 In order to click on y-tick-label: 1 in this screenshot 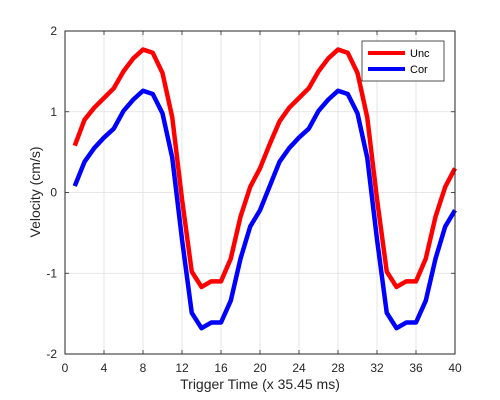, I will do `click(53, 112)`.